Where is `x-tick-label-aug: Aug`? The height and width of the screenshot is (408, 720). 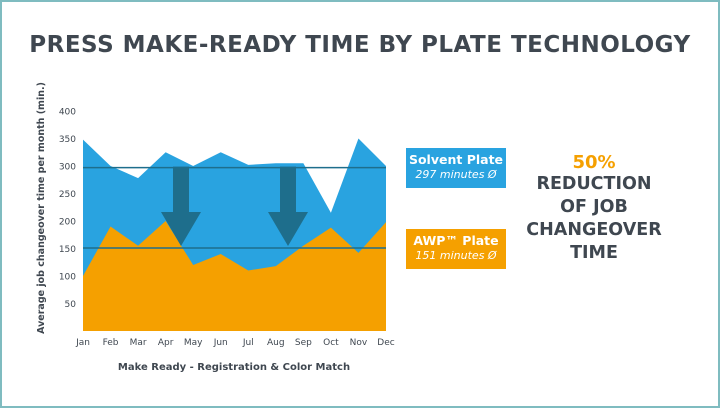
x-tick-label-aug: Aug is located at coordinates (276, 343).